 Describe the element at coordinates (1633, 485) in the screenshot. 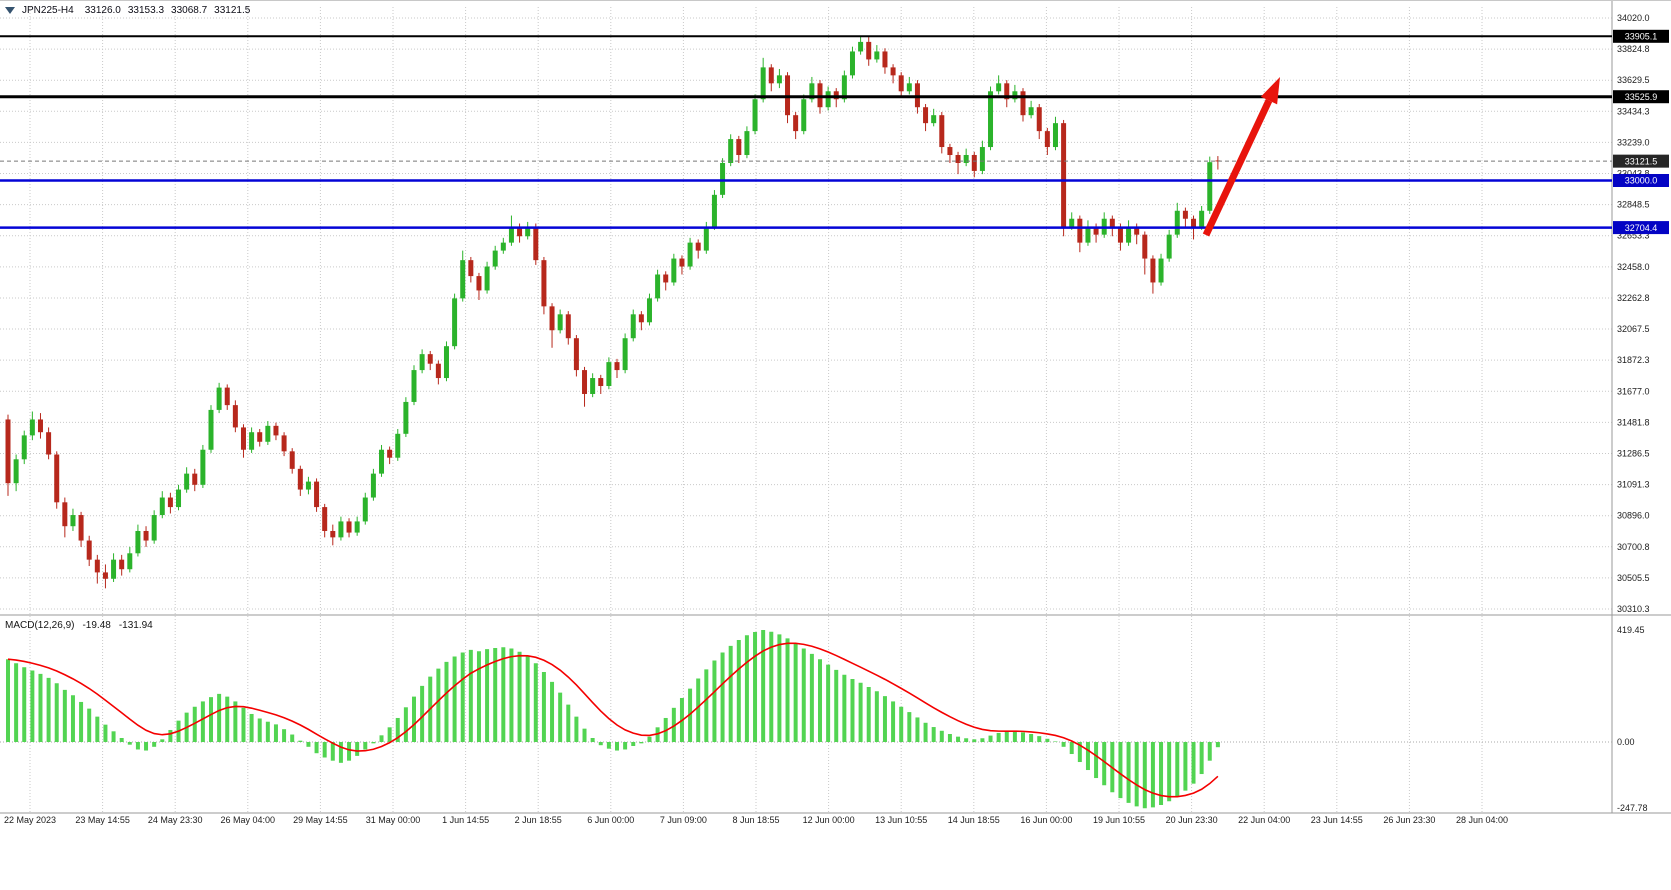

I see `price-axis-label: 31091.3` at that location.